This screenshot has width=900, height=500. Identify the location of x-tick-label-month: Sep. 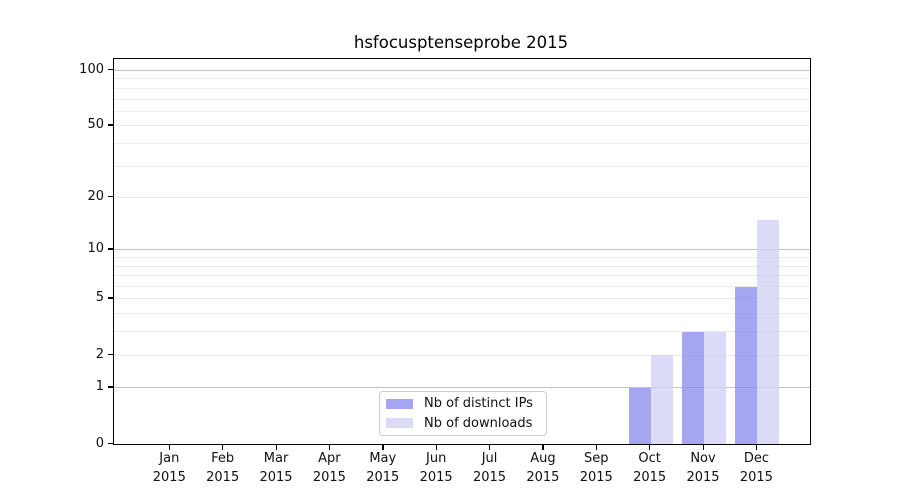
(596, 458).